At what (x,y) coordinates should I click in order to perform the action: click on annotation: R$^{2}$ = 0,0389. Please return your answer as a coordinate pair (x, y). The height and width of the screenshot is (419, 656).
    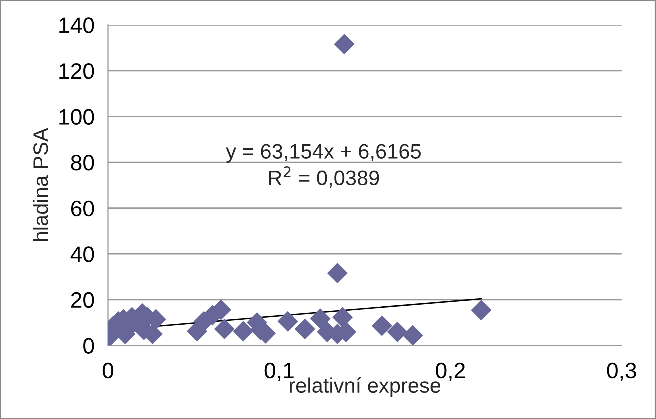
    Looking at the image, I should click on (324, 177).